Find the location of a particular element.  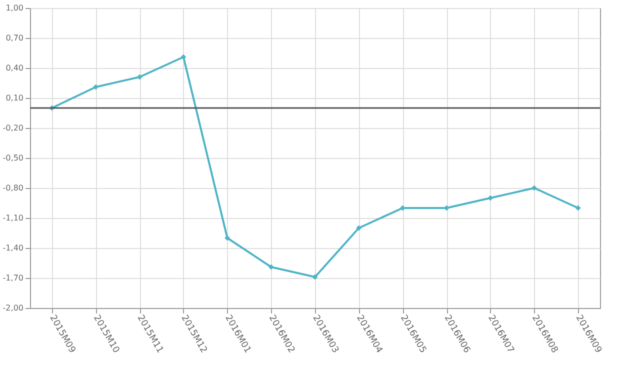

y-tick-label: -0,20 is located at coordinates (13, 128).